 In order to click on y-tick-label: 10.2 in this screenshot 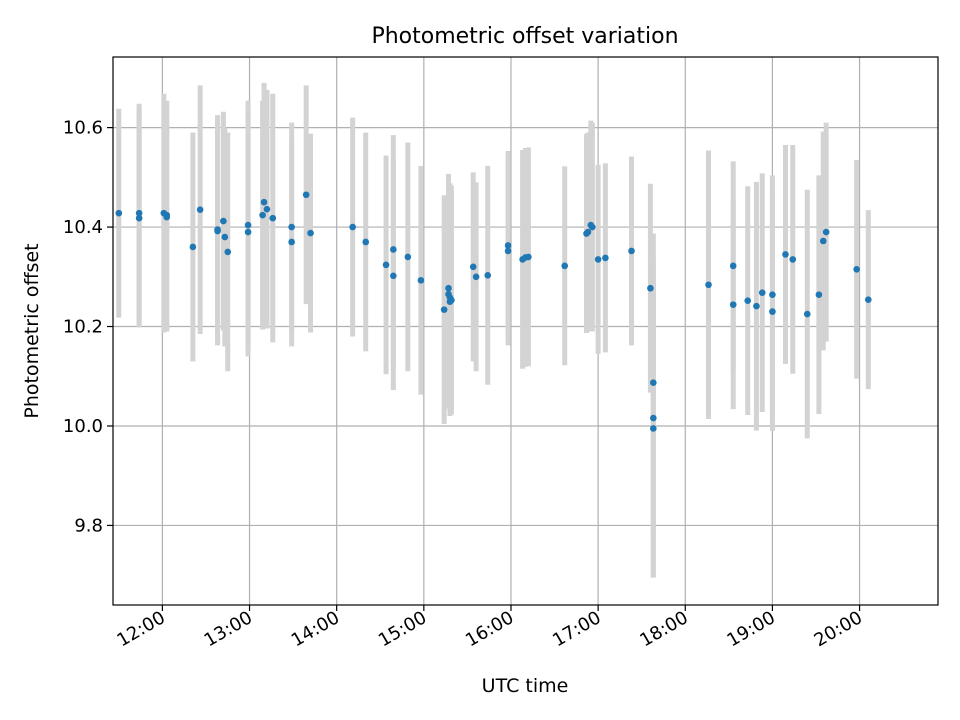, I will do `click(83, 327)`.